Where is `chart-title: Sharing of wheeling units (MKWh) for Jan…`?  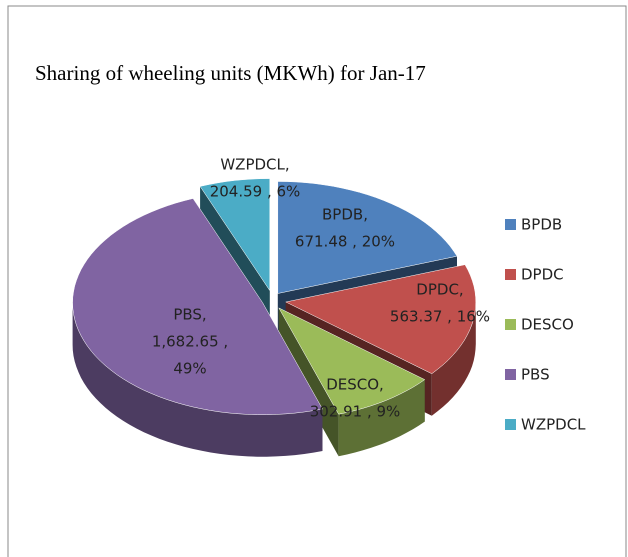 chart-title: Sharing of wheeling units (MKWh) for Jan… is located at coordinates (230, 73).